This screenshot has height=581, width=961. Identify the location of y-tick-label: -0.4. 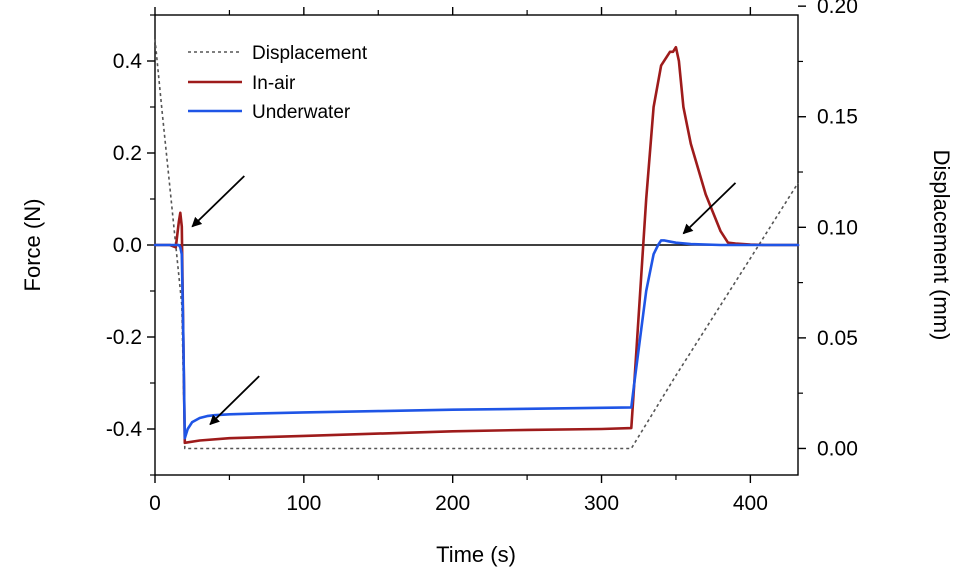
(124, 429).